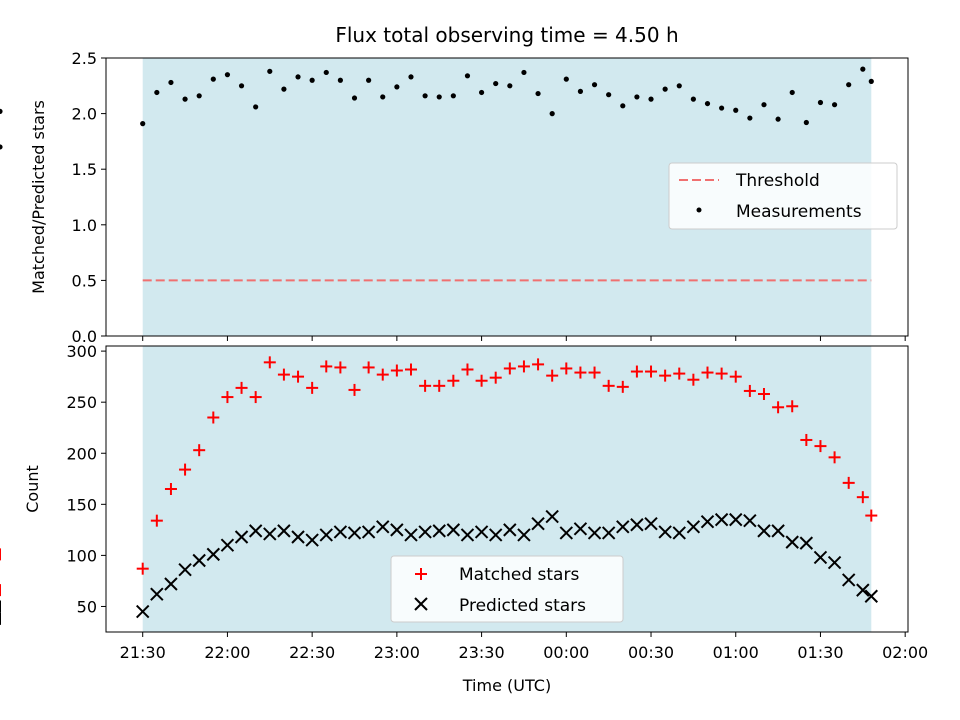 The width and height of the screenshot is (960, 720). What do you see at coordinates (421, 604) in the screenshot?
I see `legend-predicted-swatch` at bounding box center [421, 604].